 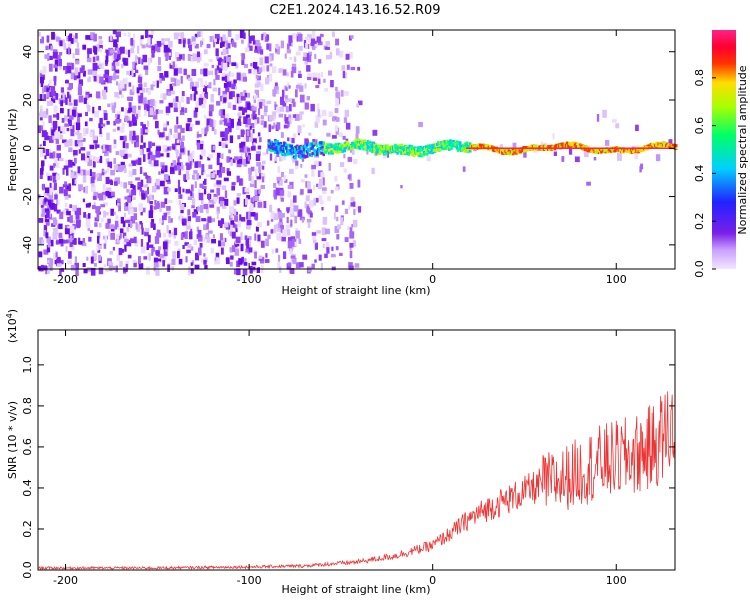 I want to click on snr-y-axis-label: SNR (10 * v/v), so click(x=12, y=440).